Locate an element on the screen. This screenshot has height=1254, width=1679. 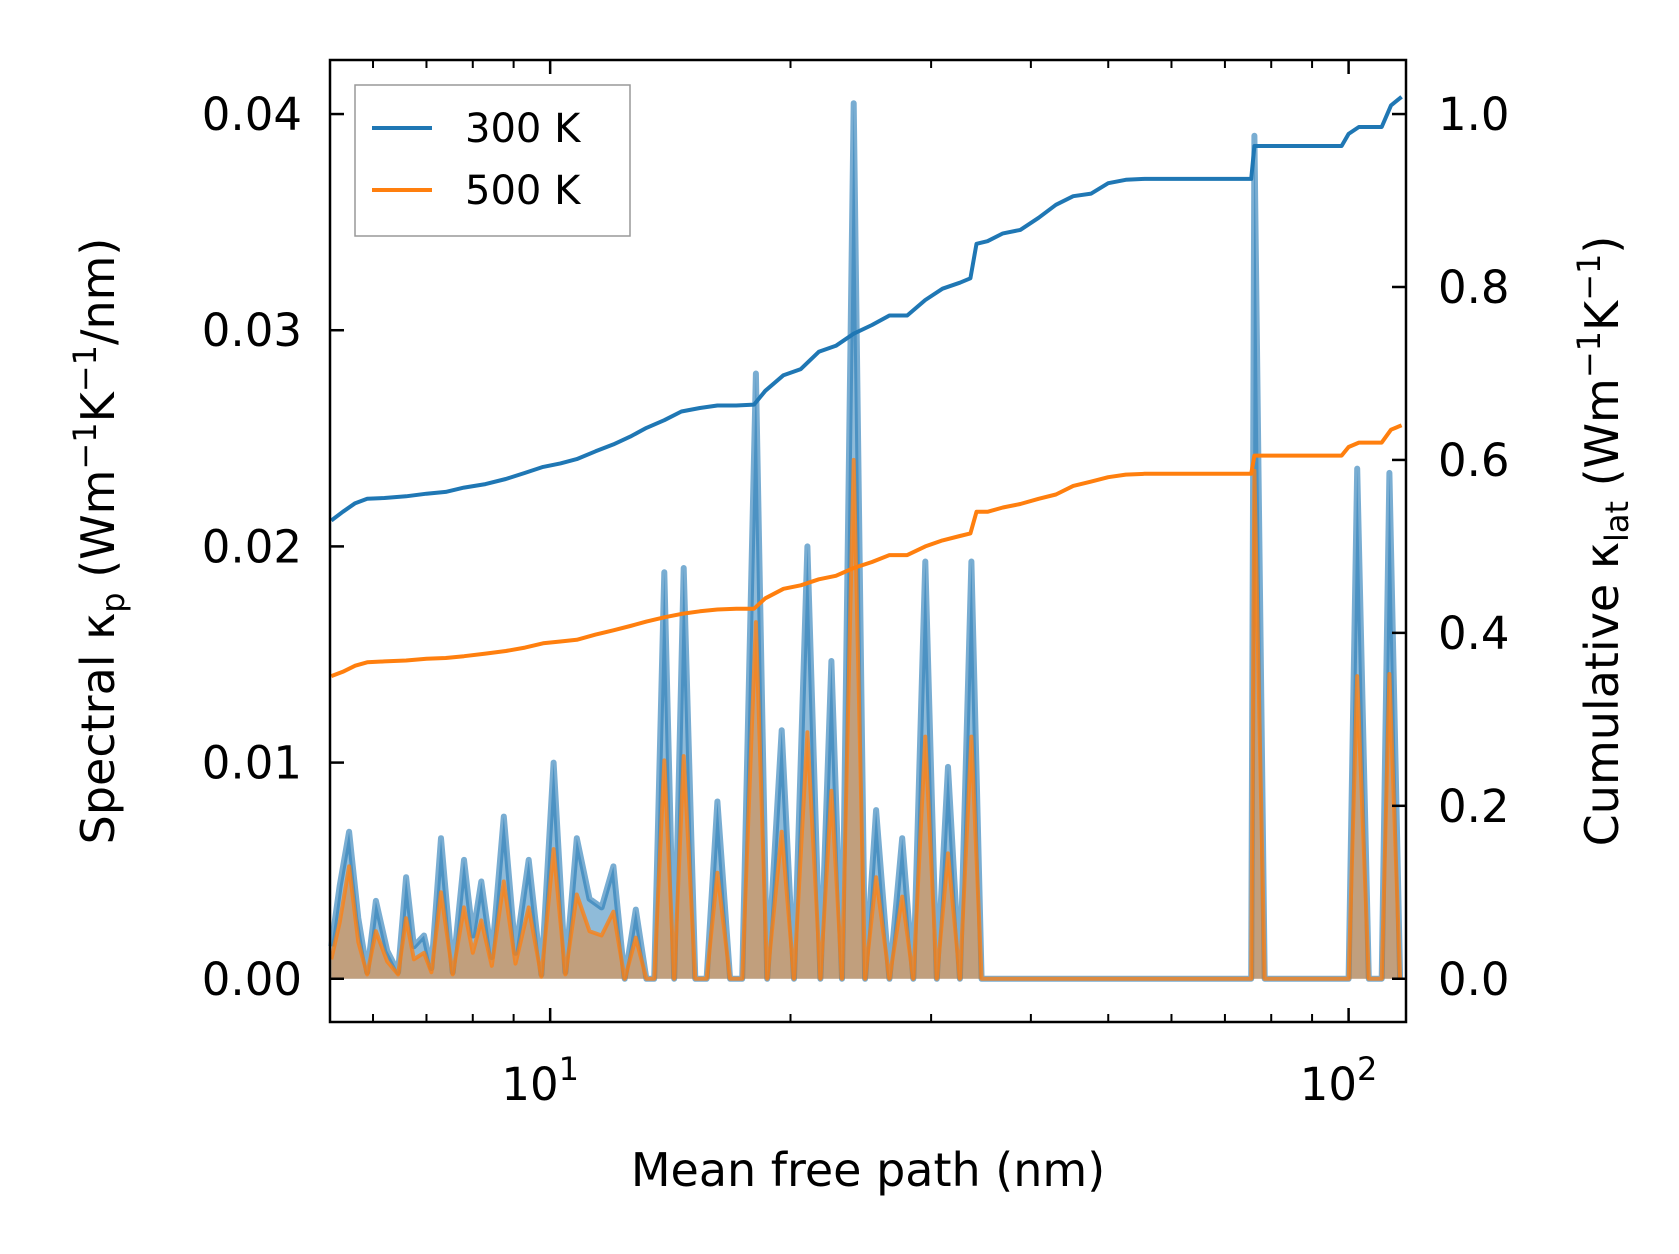
right-y-tick-label: 0.6 is located at coordinates (1474, 460).